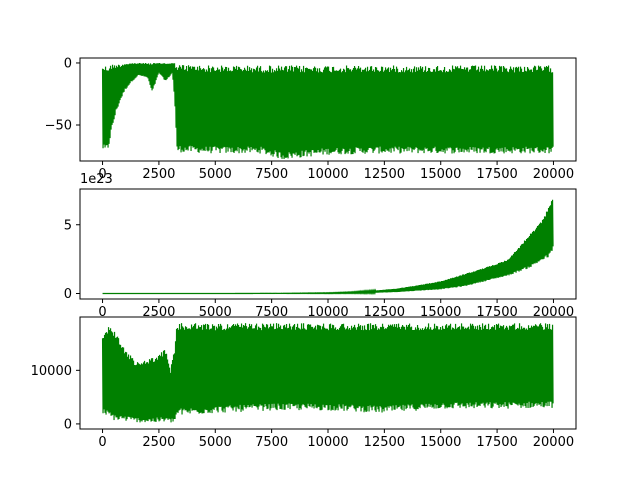 This screenshot has height=480, width=640. I want to click on y-tick-label: −50, so click(58, 126).